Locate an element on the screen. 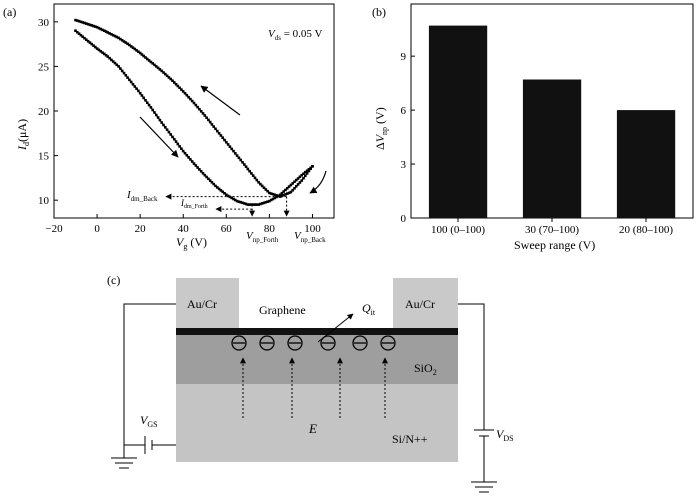 Image resolution: width=700 pixels, height=501 pixels. right-electrode is located at coordinates (425, 303).